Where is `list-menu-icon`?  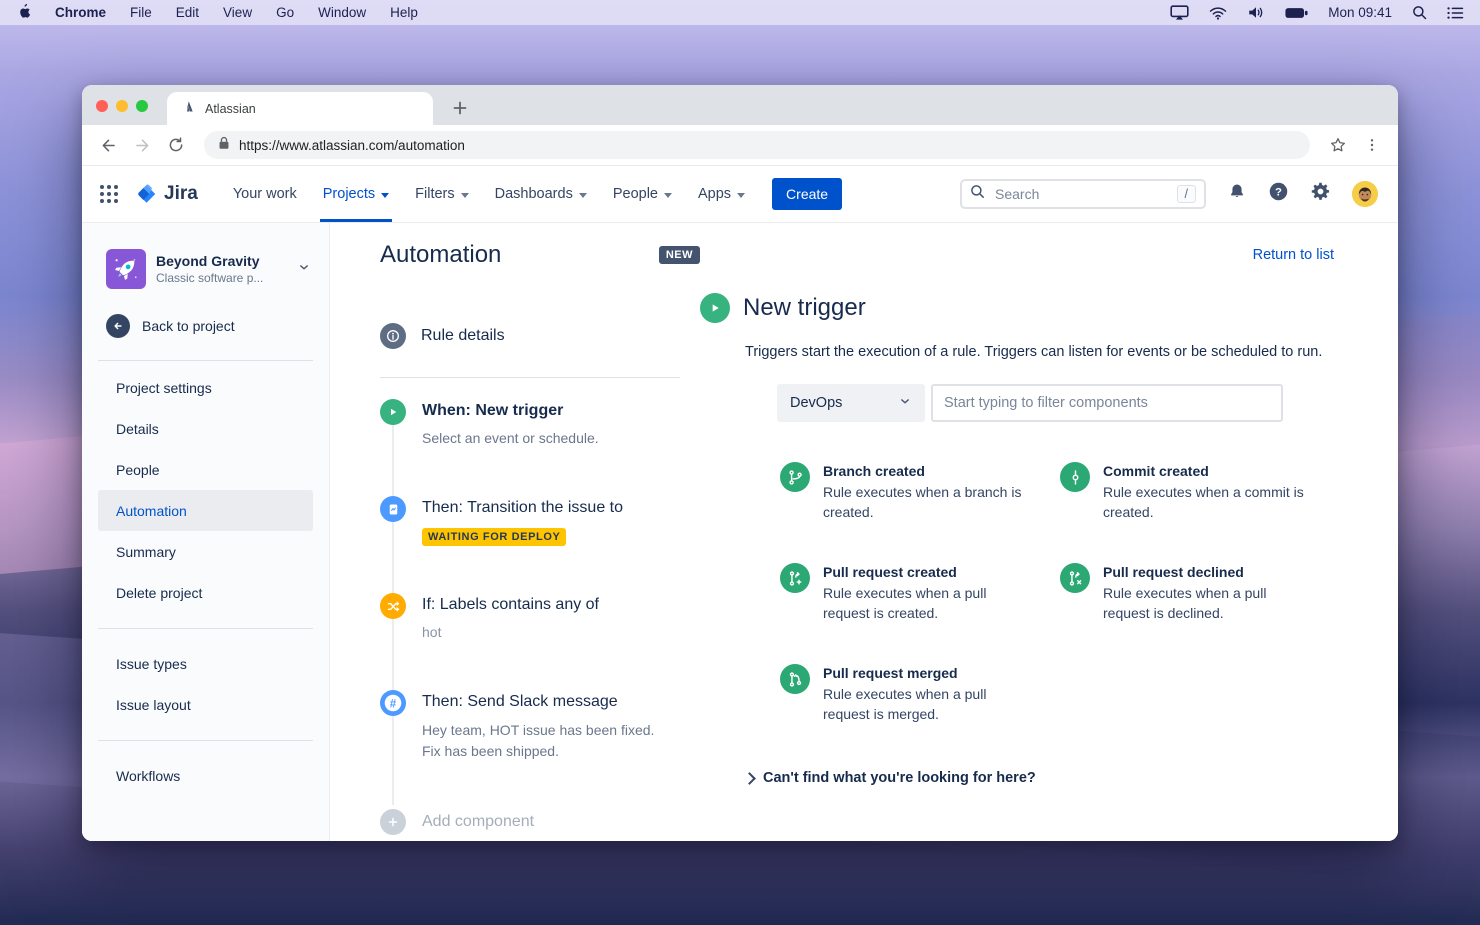
list-menu-icon is located at coordinates (1455, 13).